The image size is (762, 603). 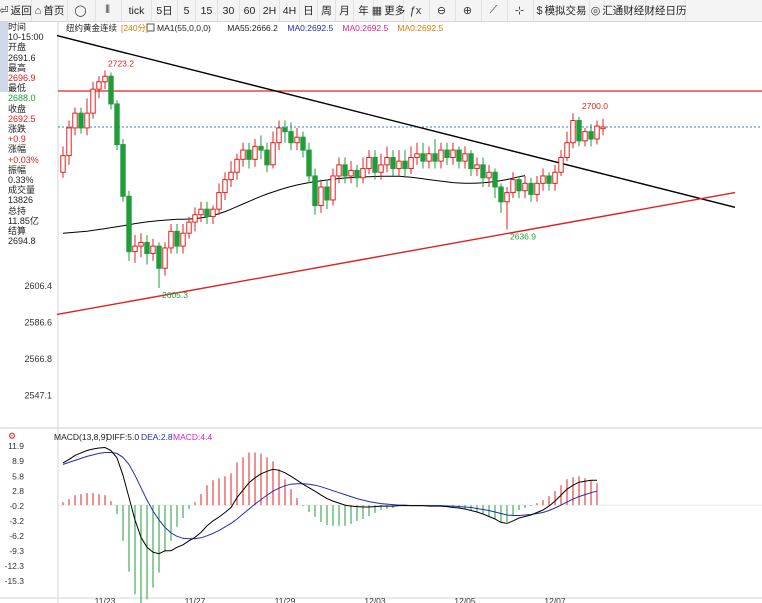 What do you see at coordinates (555, 599) in the screenshot?
I see `date-tick-label: 12/07` at bounding box center [555, 599].